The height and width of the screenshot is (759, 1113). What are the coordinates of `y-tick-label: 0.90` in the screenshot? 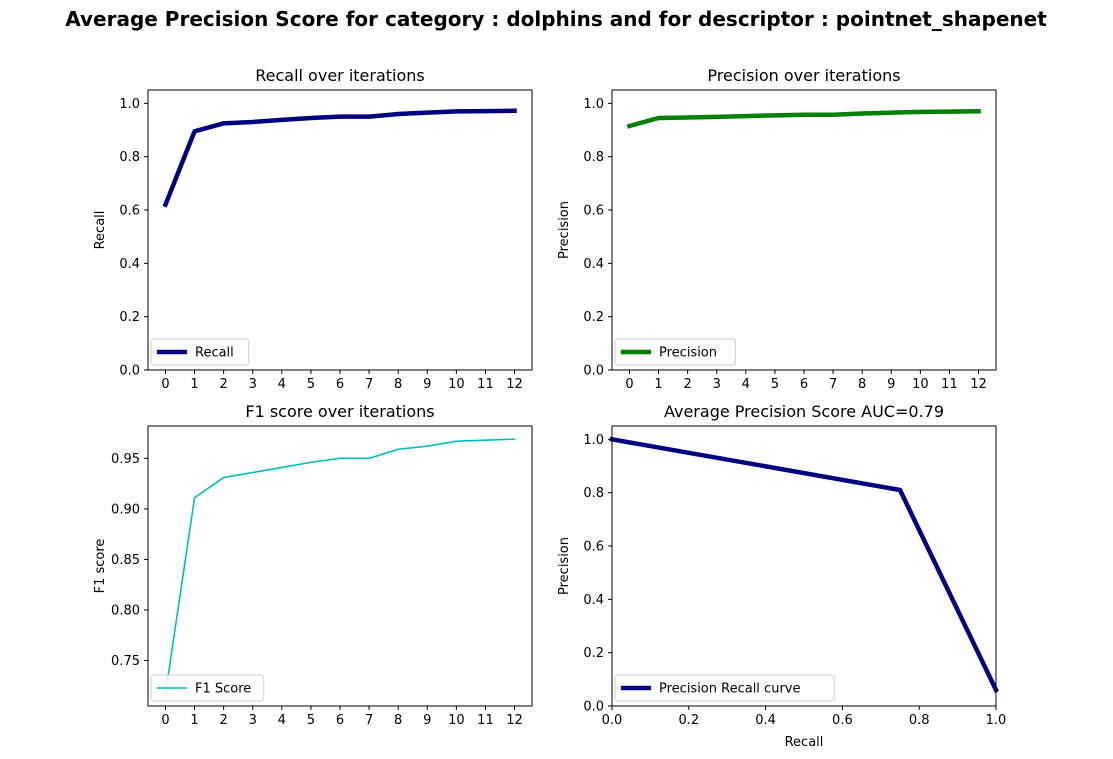 It's located at (125, 509).